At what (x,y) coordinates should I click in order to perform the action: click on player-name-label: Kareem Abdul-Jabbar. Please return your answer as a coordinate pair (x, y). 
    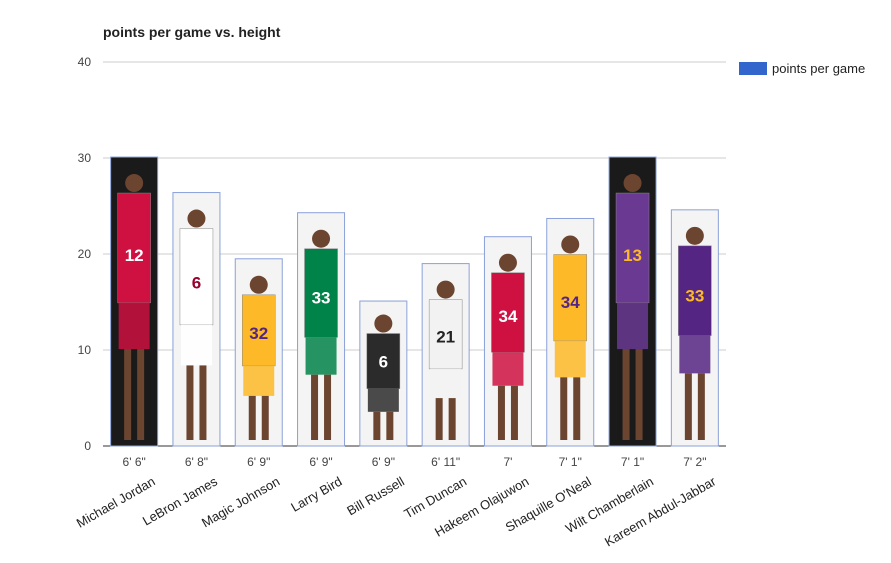
    Looking at the image, I should click on (660, 511).